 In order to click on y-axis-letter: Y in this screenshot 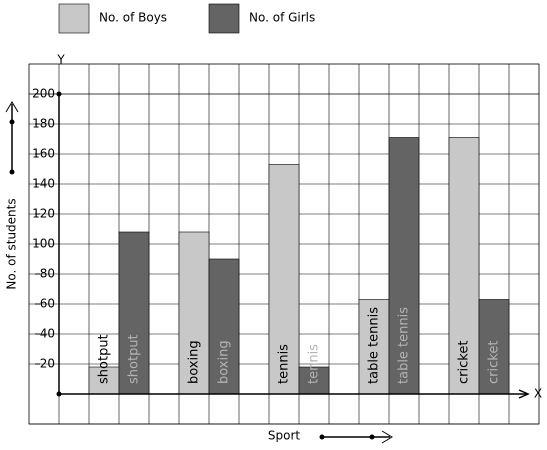, I will do `click(60, 60)`.